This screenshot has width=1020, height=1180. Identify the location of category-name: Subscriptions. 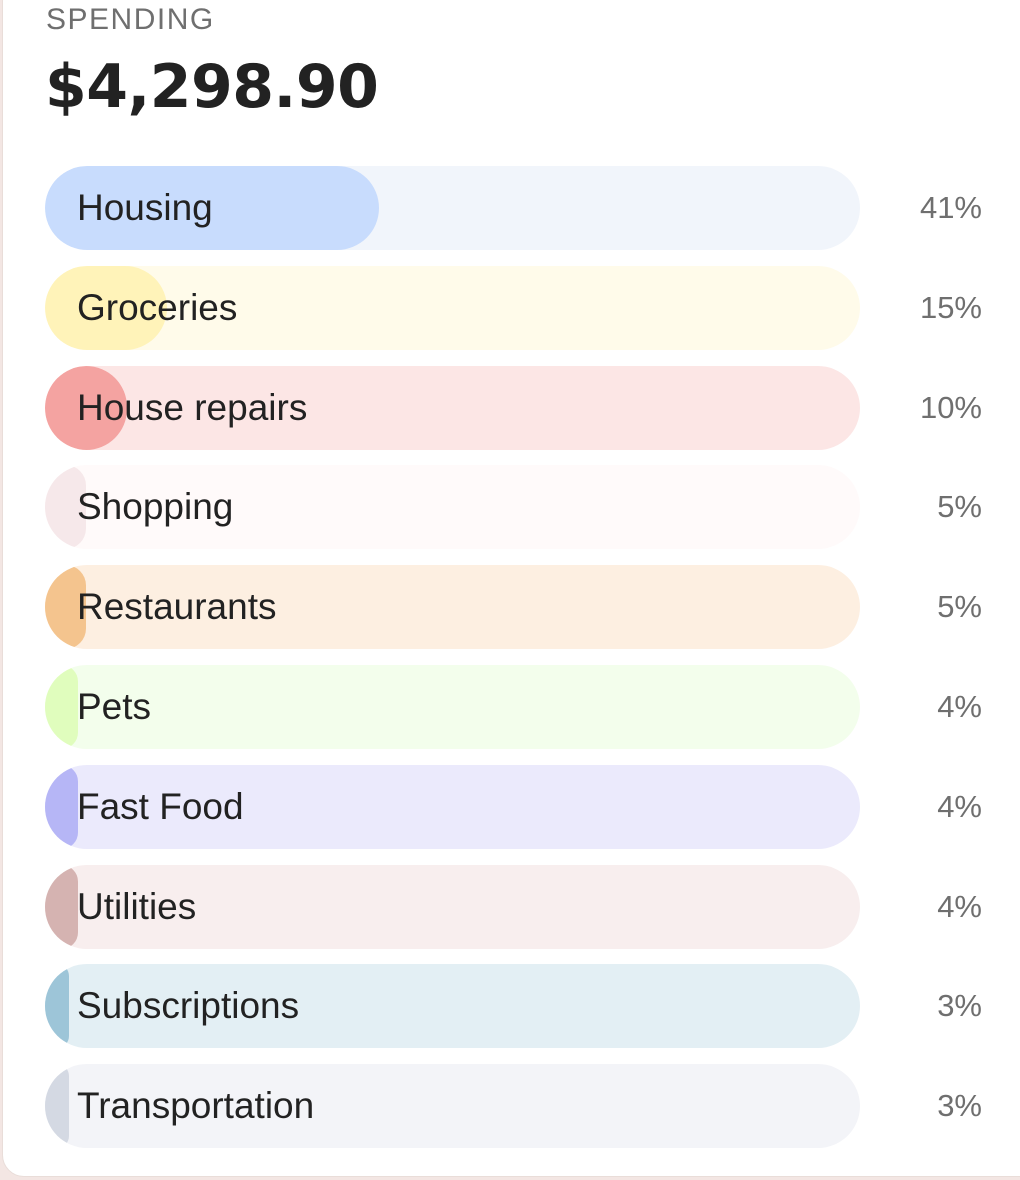
(188, 1006).